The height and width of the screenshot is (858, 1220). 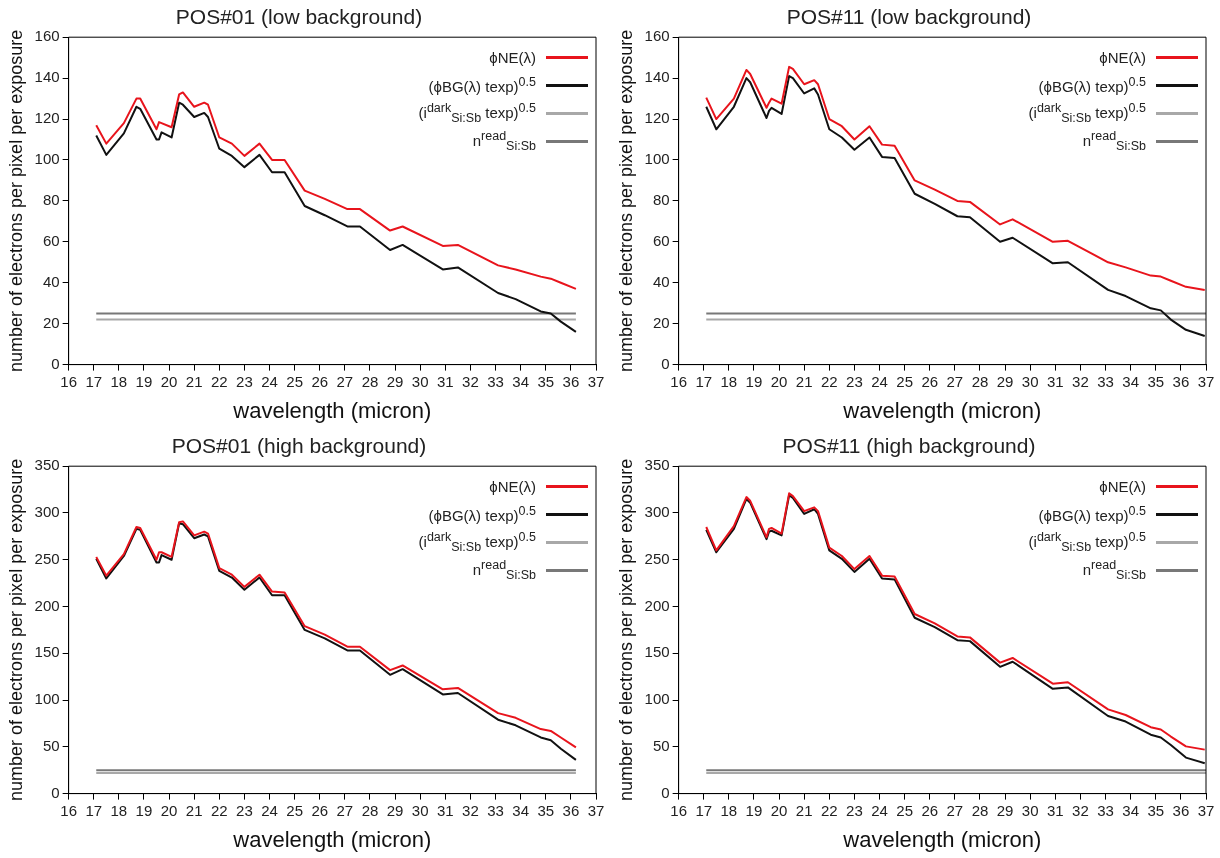 What do you see at coordinates (51, 240) in the screenshot?
I see `y-tick-label: 60` at bounding box center [51, 240].